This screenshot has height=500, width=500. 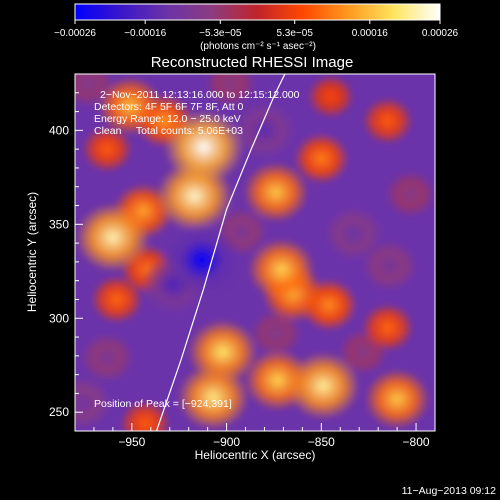 What do you see at coordinates (32, 252) in the screenshot?
I see `y-axis-label: Heliocentric Y (arcsec)` at bounding box center [32, 252].